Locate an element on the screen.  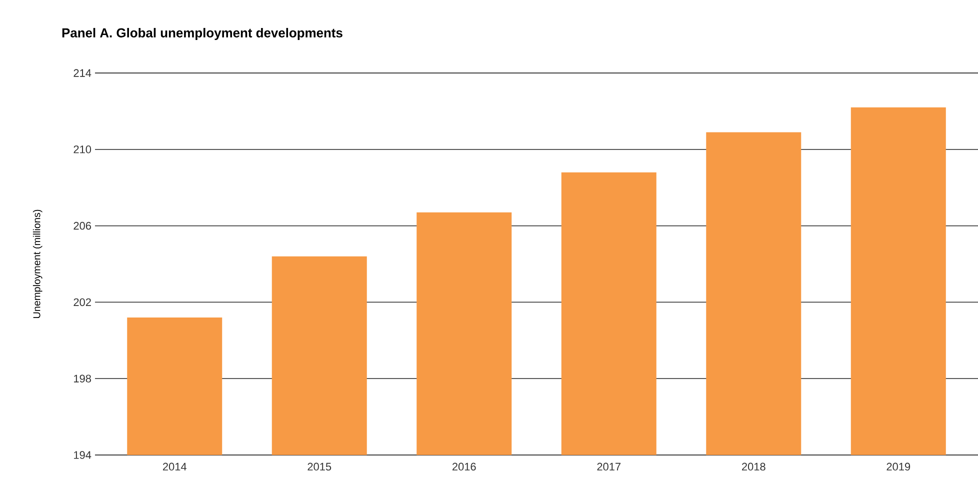
y-tick-label: 206 is located at coordinates (82, 226).